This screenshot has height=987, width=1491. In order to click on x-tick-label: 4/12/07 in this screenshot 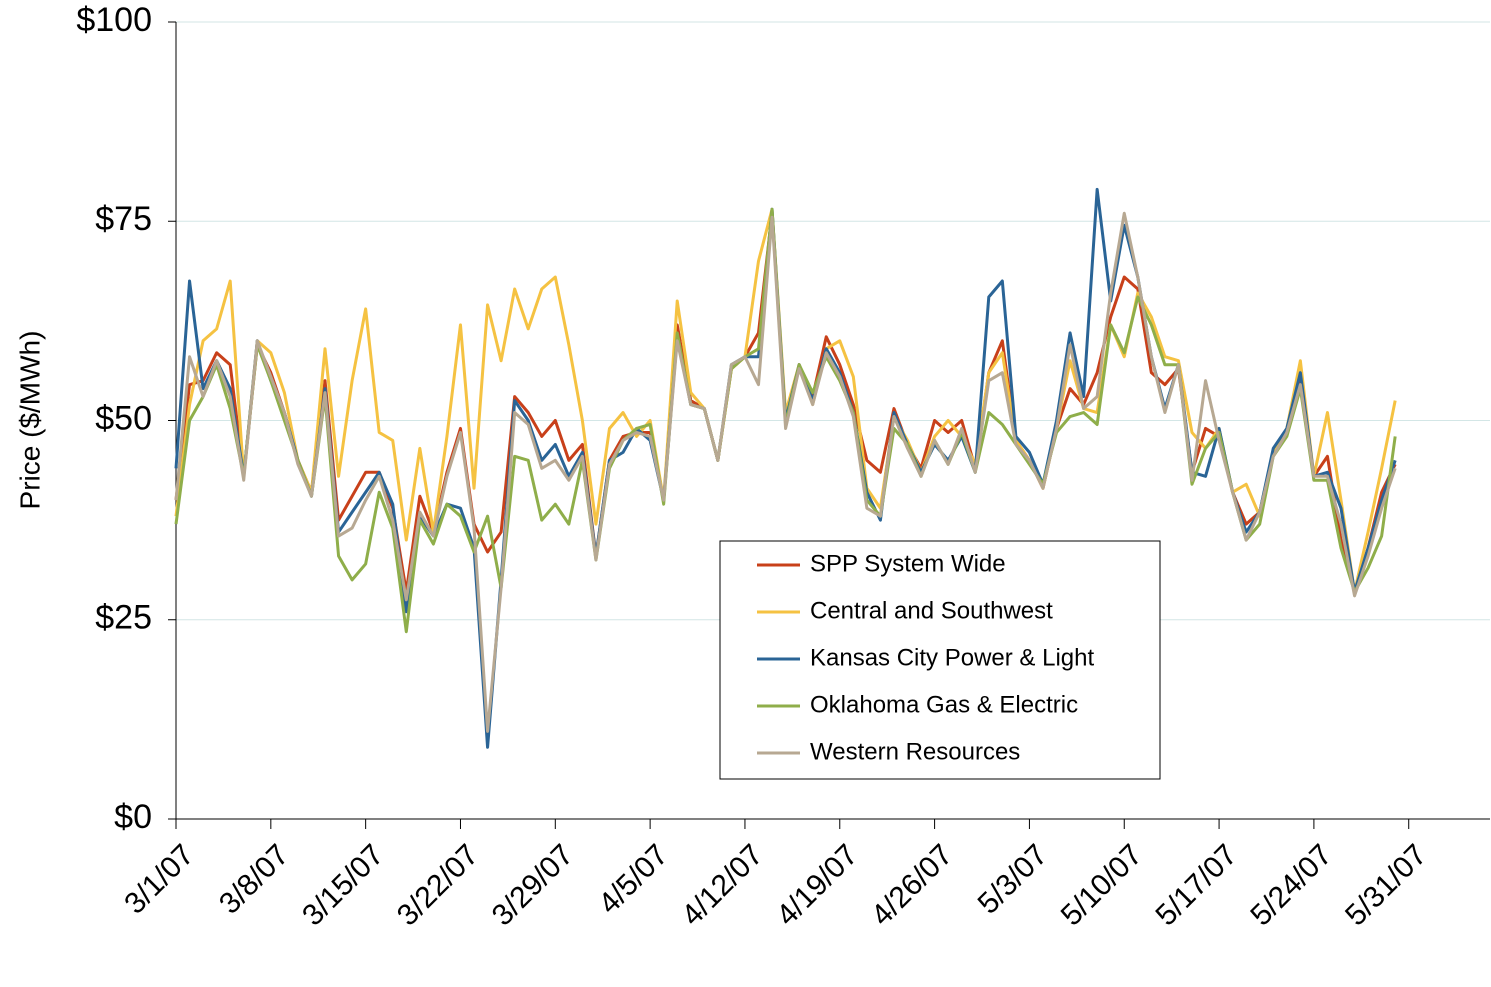, I will do `click(722, 885)`.